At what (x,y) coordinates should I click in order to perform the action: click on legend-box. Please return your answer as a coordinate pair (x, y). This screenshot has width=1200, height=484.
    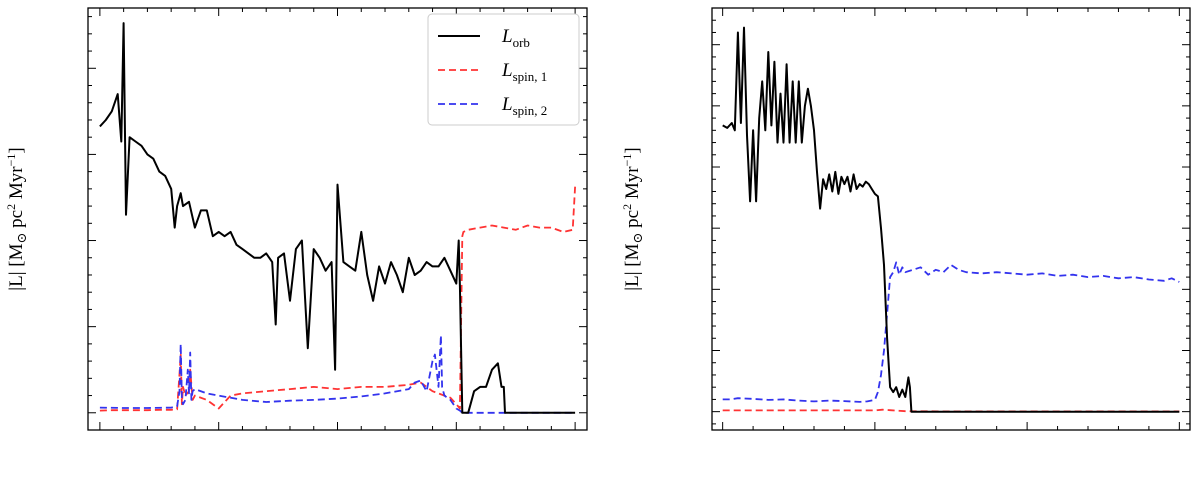
    Looking at the image, I should click on (503, 69).